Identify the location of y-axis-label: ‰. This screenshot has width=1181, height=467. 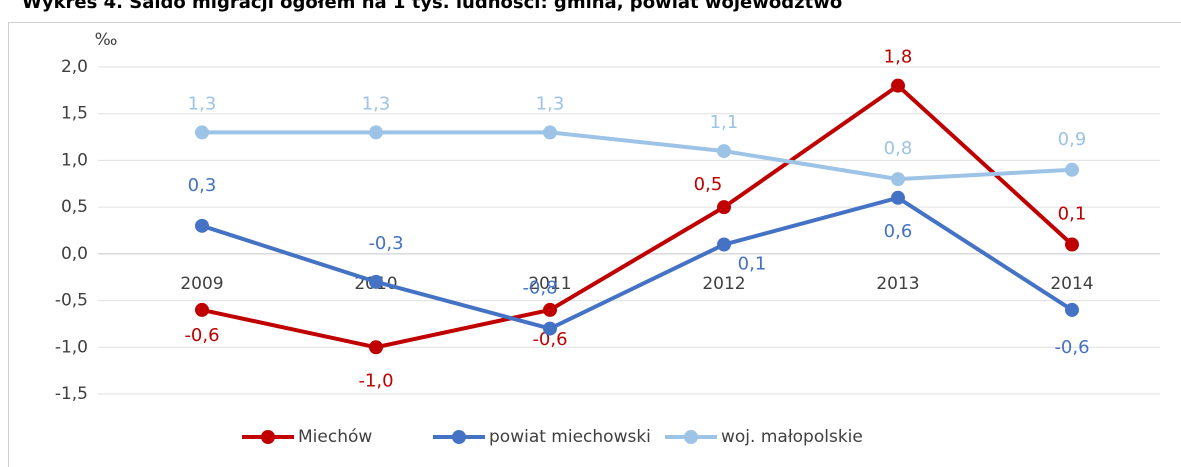
(106, 40).